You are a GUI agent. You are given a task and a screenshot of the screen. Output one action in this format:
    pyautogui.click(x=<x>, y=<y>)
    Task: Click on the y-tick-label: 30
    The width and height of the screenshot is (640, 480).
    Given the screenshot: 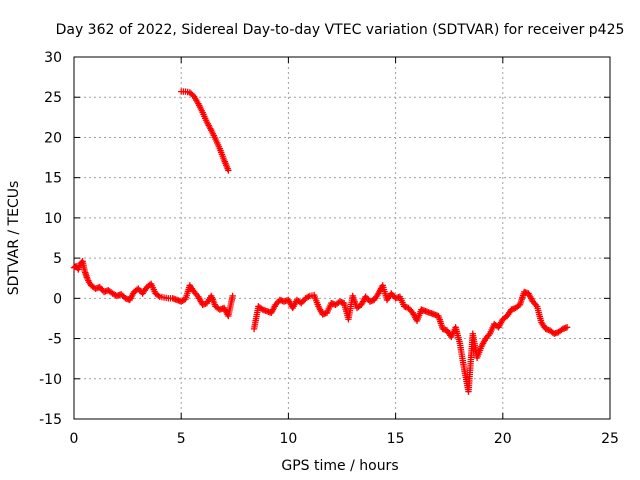 What is the action you would take?
    pyautogui.click(x=53, y=58)
    